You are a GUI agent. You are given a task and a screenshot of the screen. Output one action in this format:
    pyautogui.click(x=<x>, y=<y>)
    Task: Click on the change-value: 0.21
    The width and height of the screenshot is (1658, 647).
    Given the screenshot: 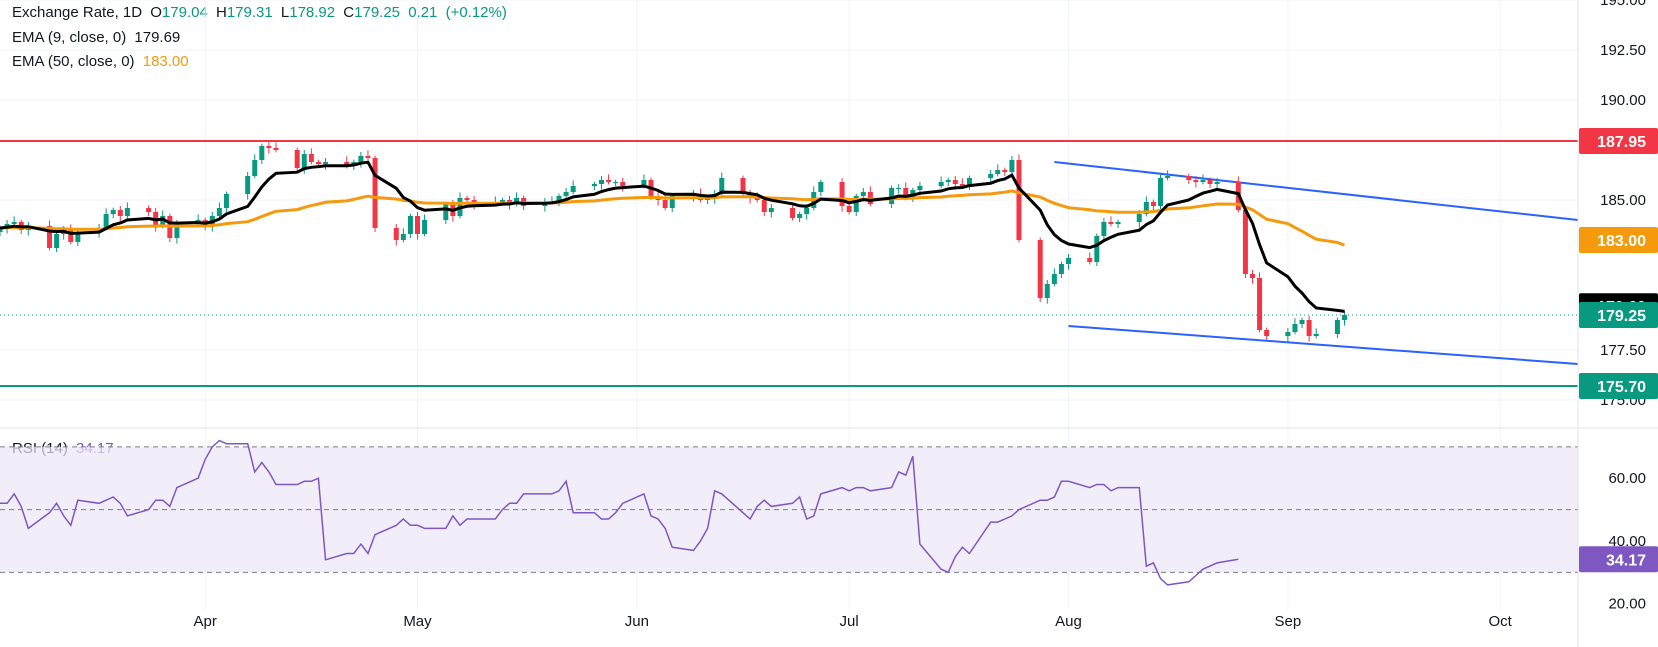 What is the action you would take?
    pyautogui.click(x=423, y=12)
    